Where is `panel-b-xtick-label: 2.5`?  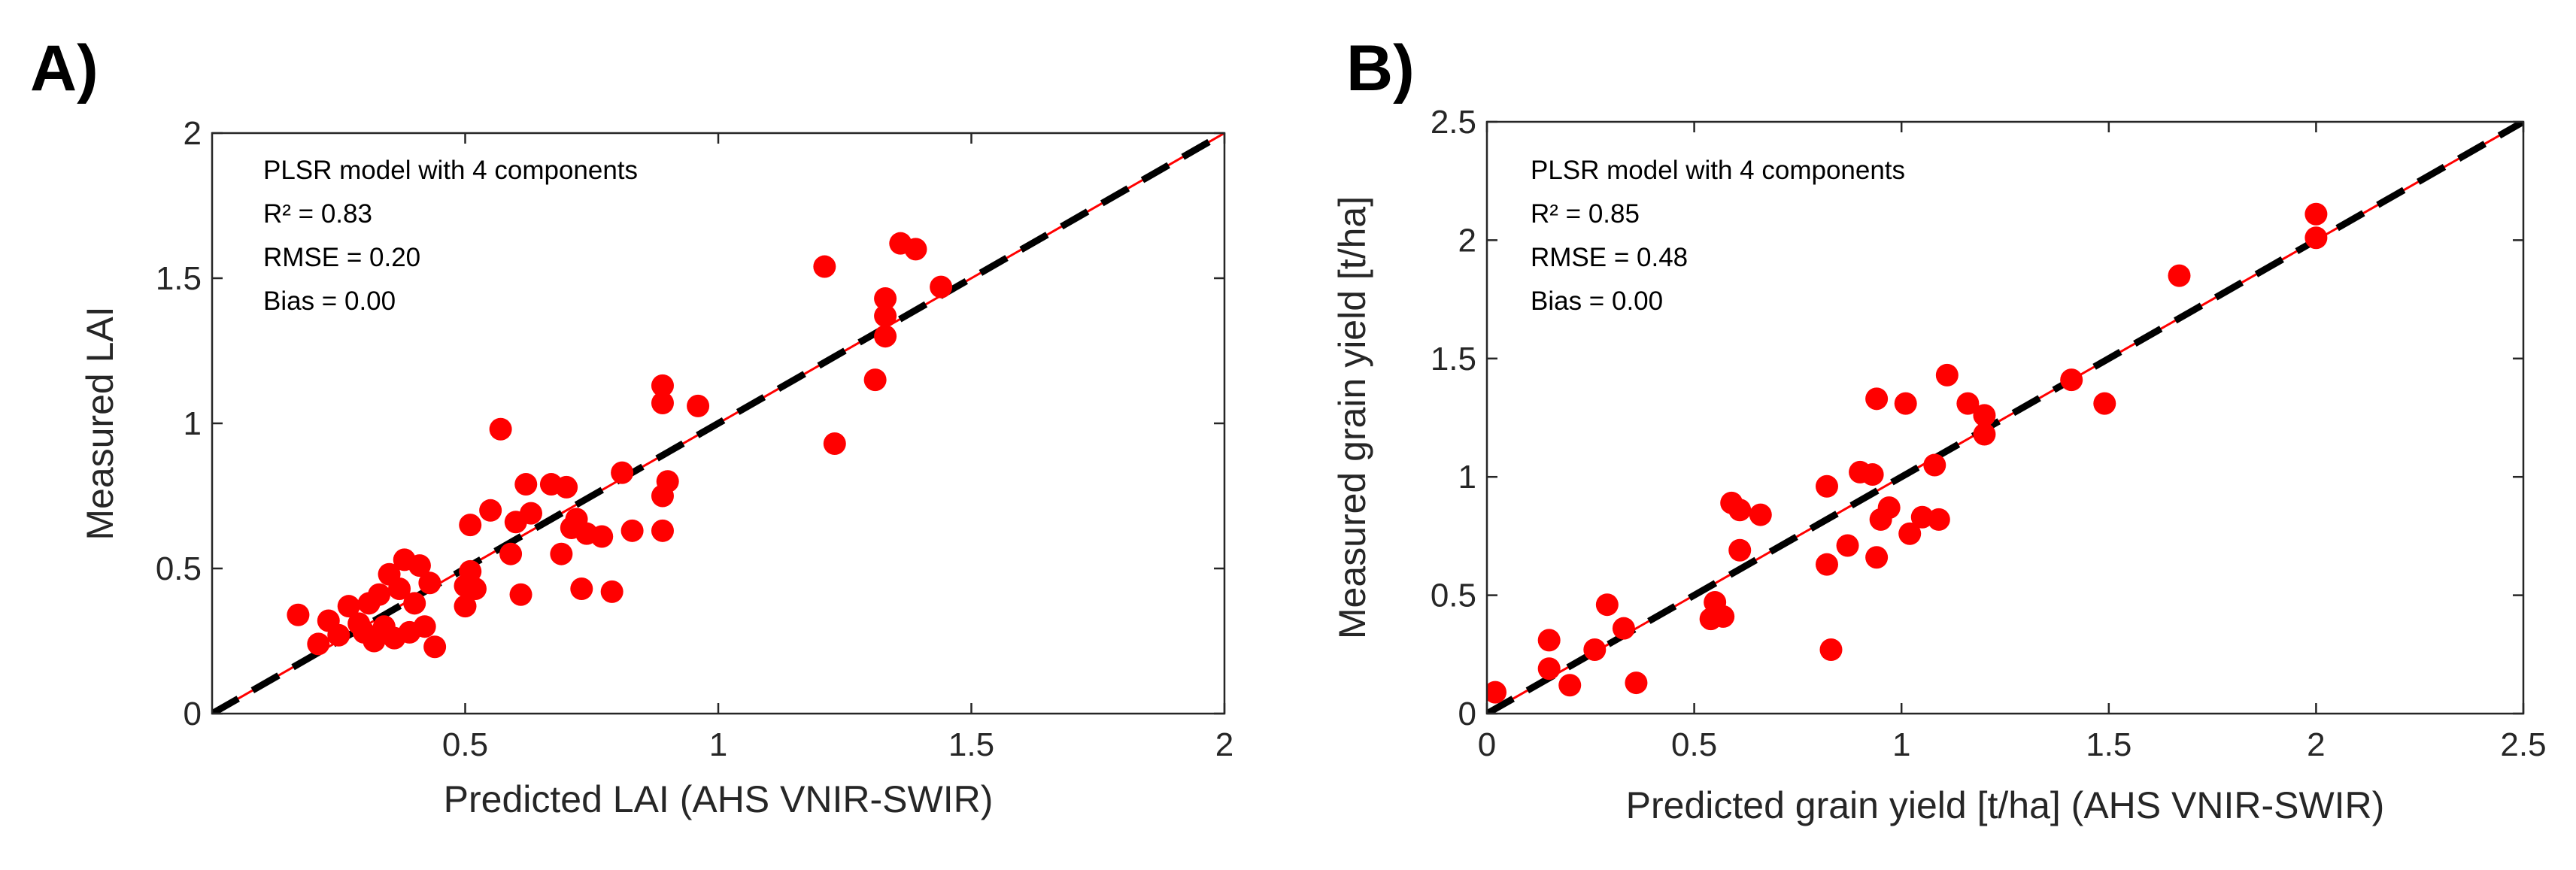 panel-b-xtick-label: 2.5 is located at coordinates (2523, 744).